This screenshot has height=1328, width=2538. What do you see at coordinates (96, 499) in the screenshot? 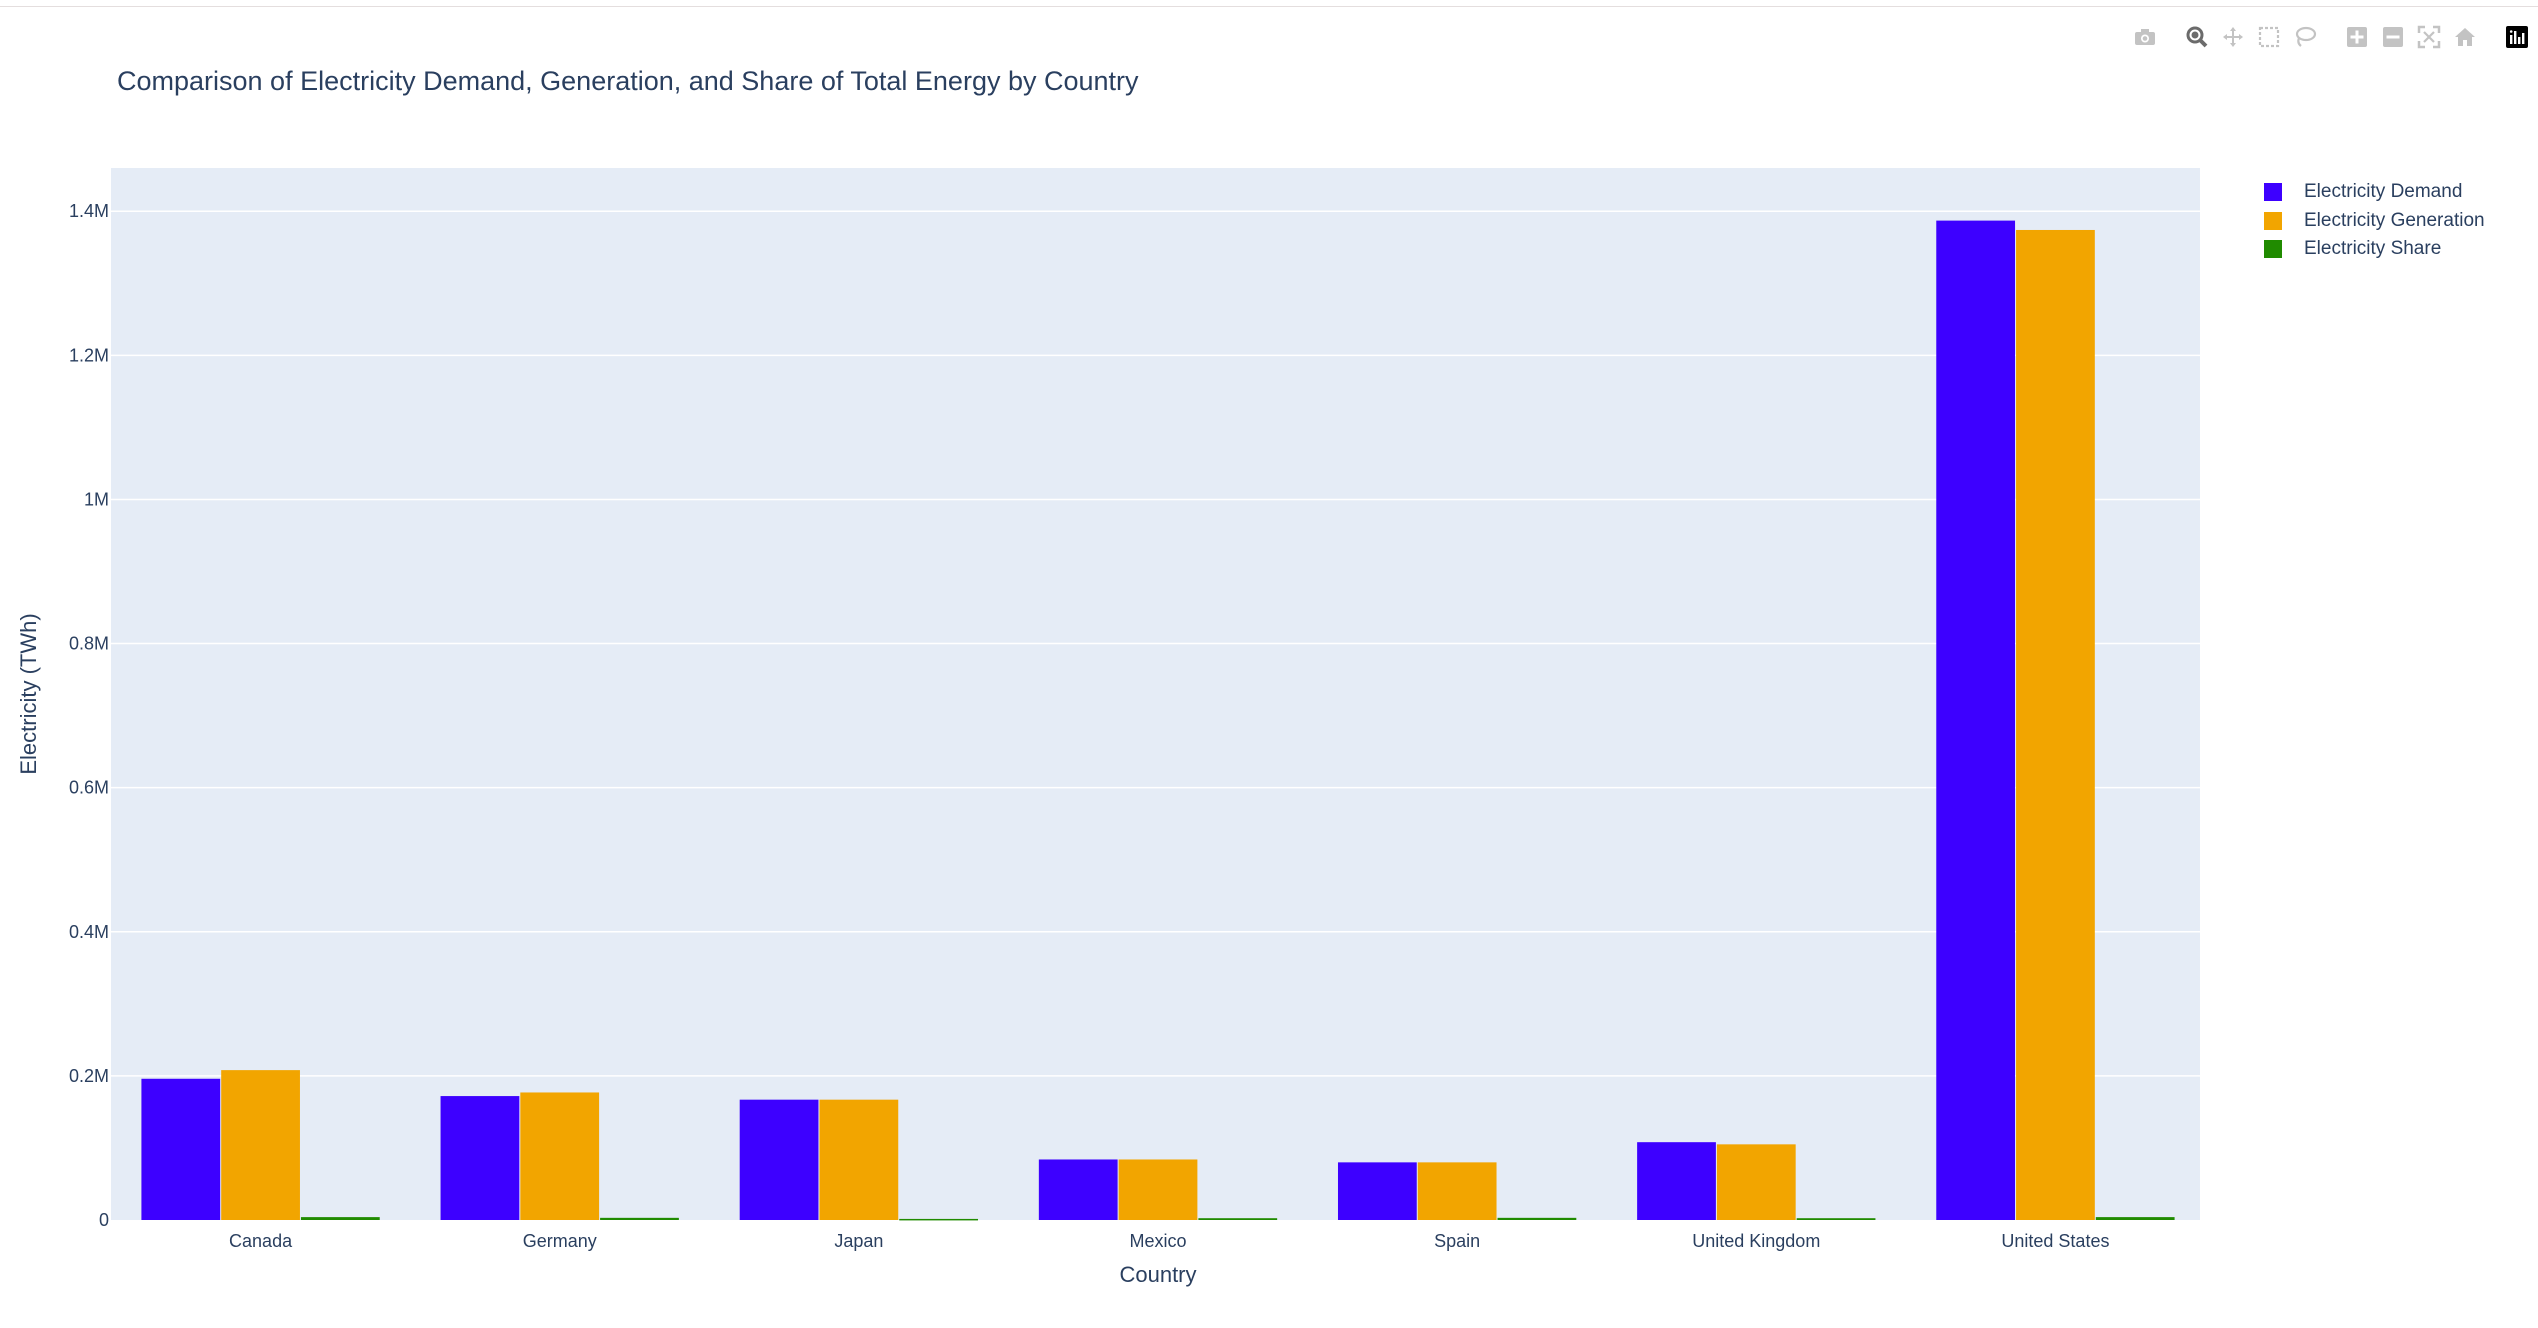
I see `y-tick-label: 1M` at bounding box center [96, 499].